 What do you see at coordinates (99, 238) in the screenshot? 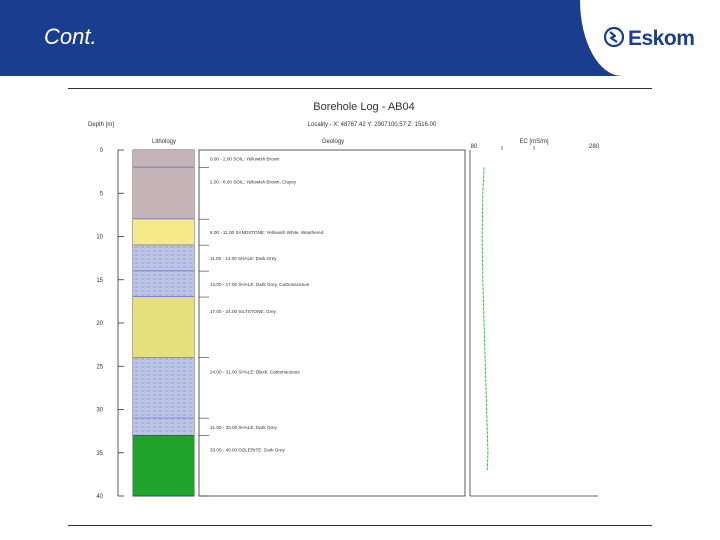
I see `depth-tick-label: 10` at bounding box center [99, 238].